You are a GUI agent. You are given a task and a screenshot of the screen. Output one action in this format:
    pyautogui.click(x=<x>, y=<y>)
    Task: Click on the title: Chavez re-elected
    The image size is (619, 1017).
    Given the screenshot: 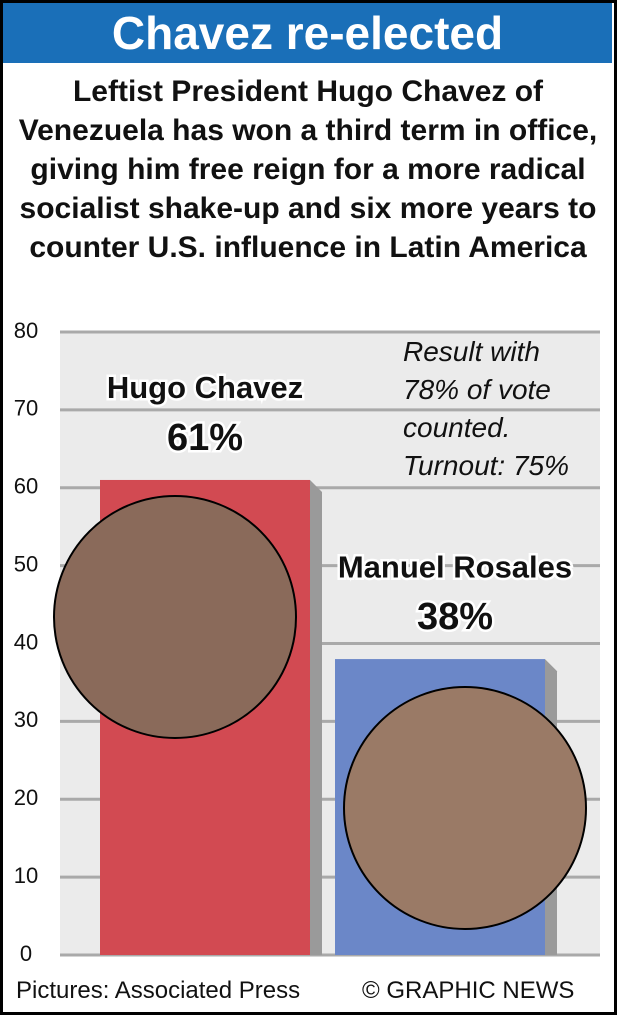 What is the action you would take?
    pyautogui.click(x=307, y=33)
    